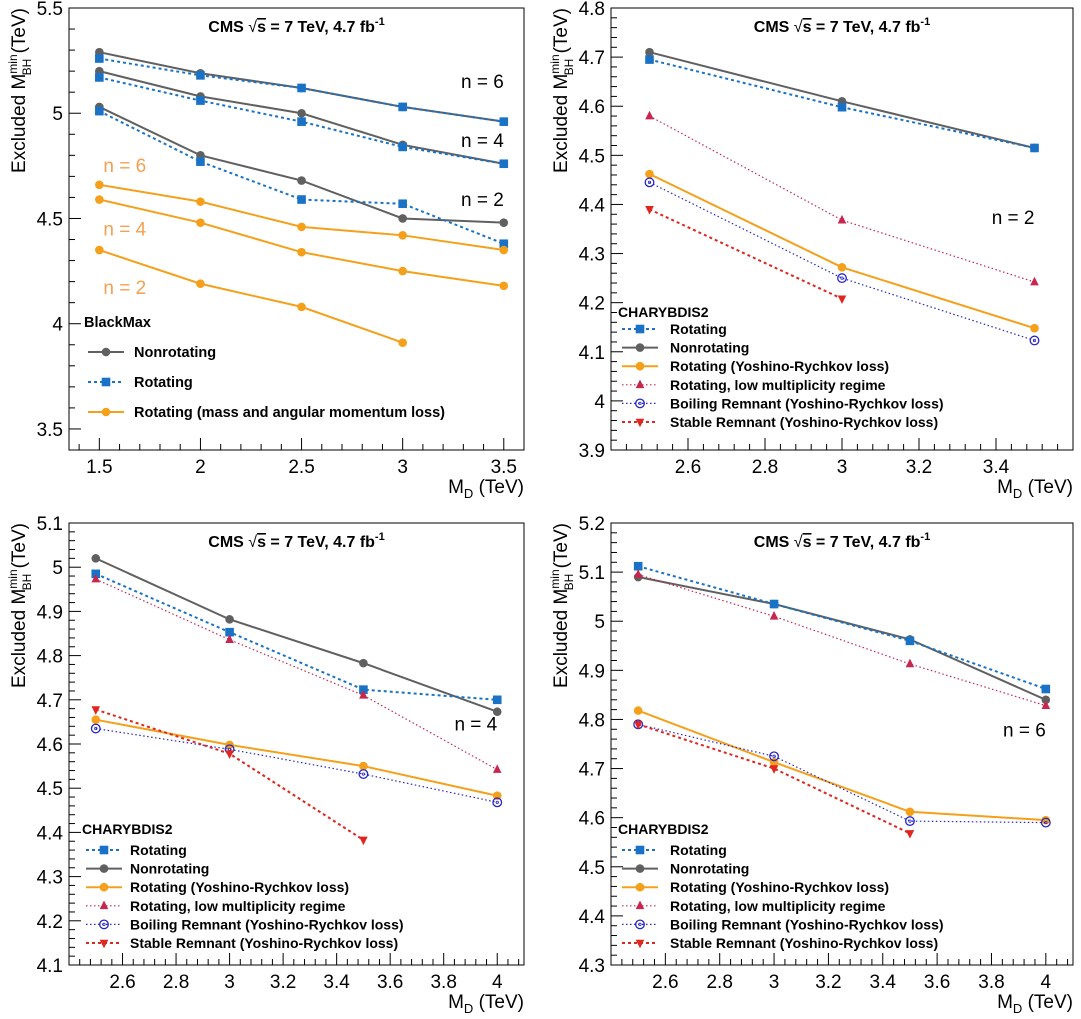 The height and width of the screenshot is (1019, 1081). I want to click on y-tick-label: 5.5, so click(50, 10).